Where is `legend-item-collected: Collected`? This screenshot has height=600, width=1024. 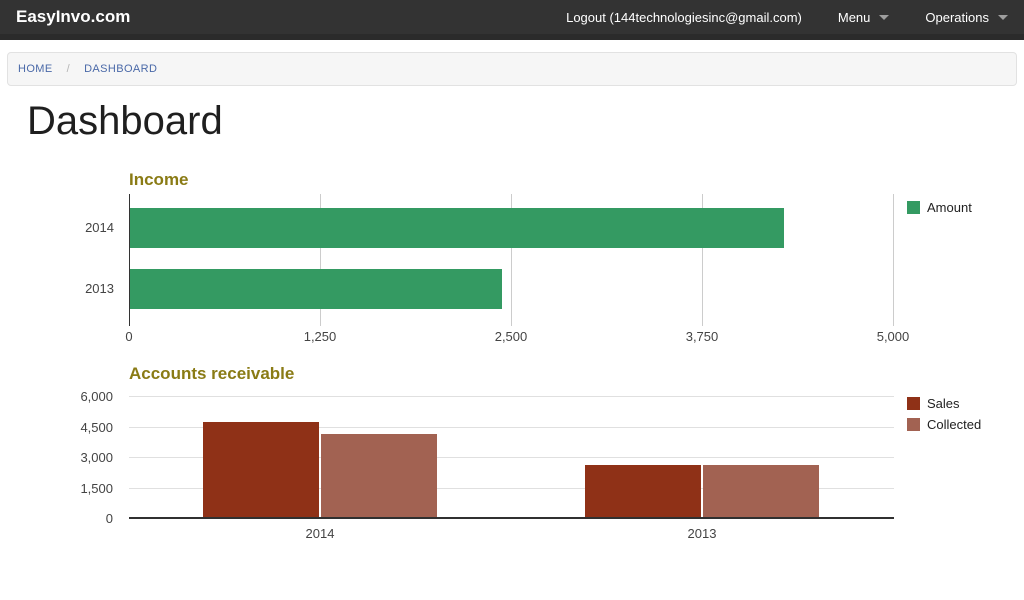 legend-item-collected: Collected is located at coordinates (944, 424).